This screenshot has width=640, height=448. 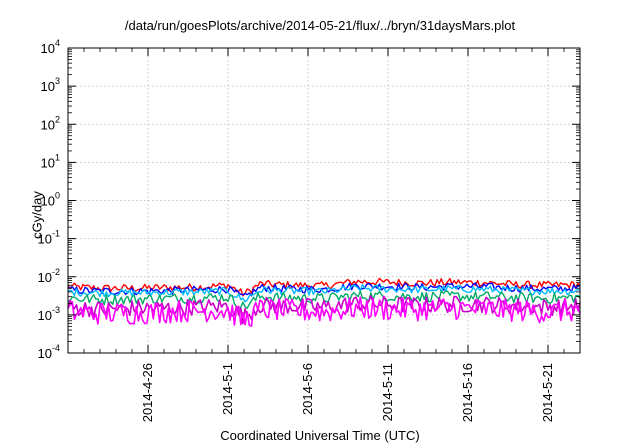 I want to click on y-tick-label: 10⁻¹, so click(x=49, y=238).